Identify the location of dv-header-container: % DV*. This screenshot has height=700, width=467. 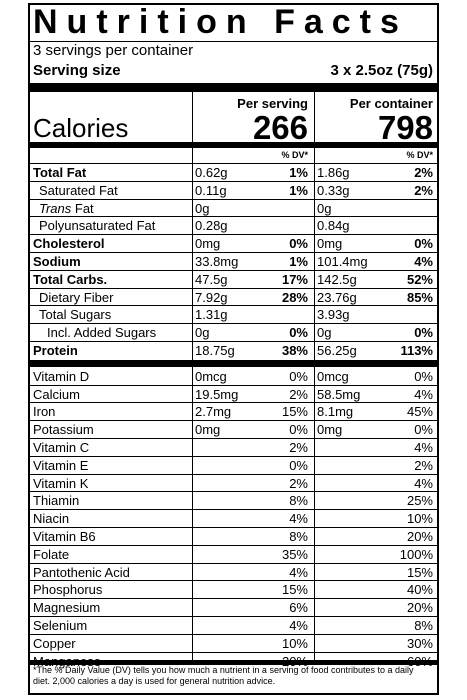
(419, 155).